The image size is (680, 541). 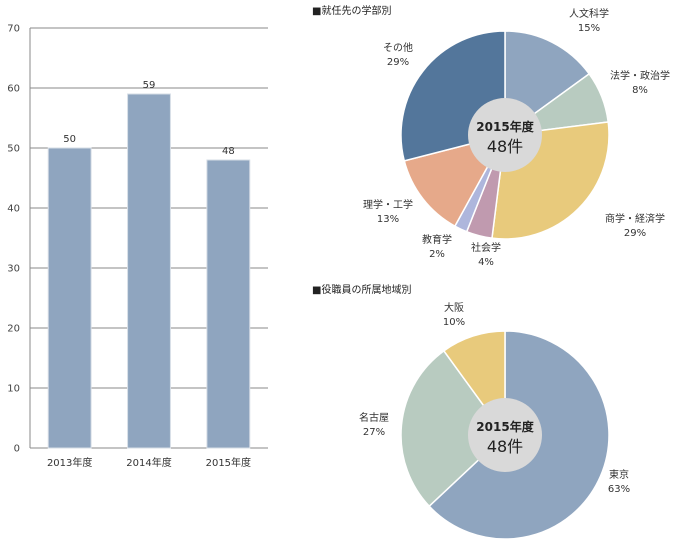 I want to click on slice-label: 名古屋, so click(x=374, y=417).